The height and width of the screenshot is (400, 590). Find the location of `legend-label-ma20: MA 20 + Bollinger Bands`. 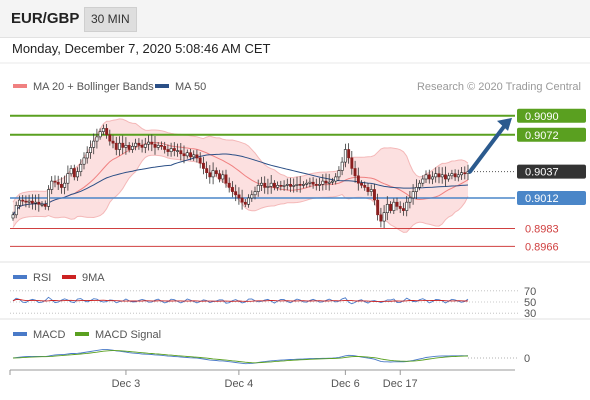

legend-label-ma20: MA 20 + Bollinger Bands is located at coordinates (93, 87).